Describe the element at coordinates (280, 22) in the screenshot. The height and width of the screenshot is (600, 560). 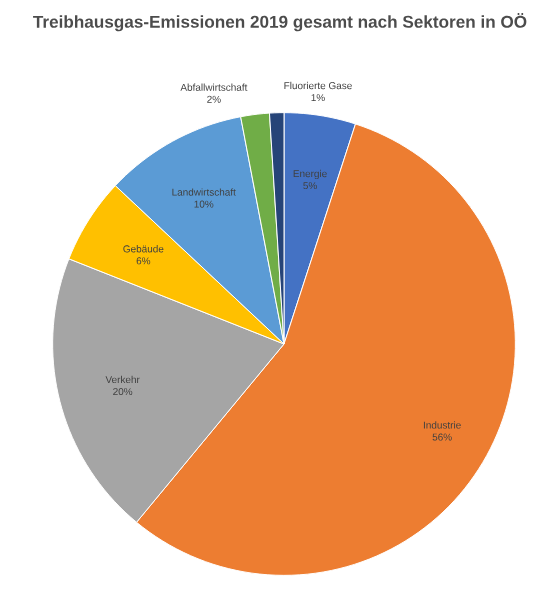
I see `chart-title: Treibhausgas-Emissionen 2019 gesamt nach Sektoren in OÖ` at that location.